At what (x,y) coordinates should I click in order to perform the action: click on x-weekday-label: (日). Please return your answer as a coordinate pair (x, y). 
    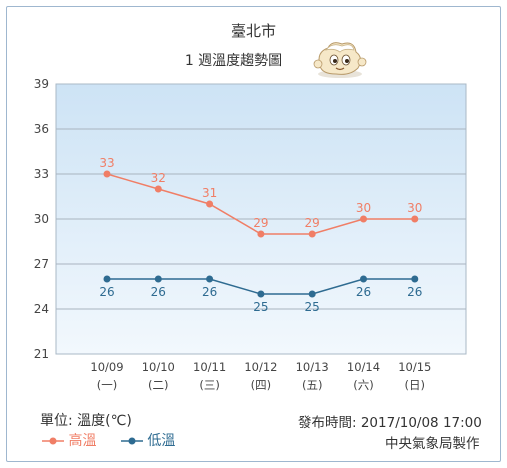
    Looking at the image, I should click on (415, 385).